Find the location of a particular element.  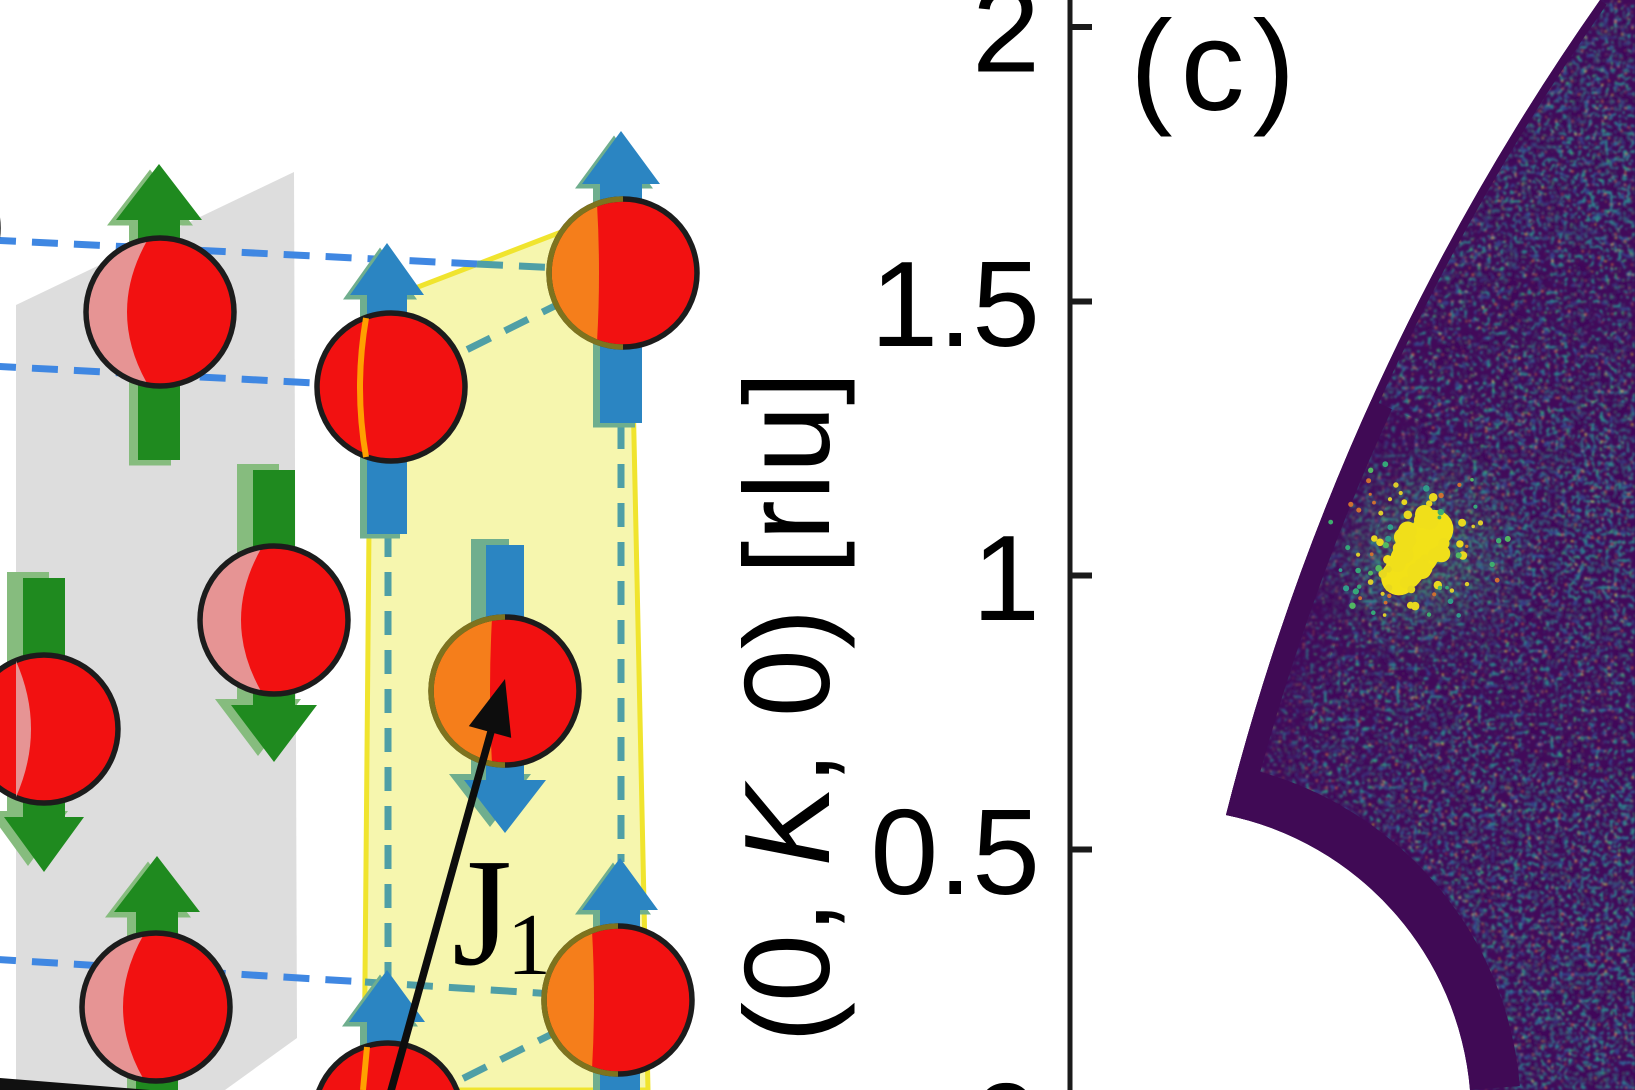

svg-text: 2 is located at coordinates (1006, 49).